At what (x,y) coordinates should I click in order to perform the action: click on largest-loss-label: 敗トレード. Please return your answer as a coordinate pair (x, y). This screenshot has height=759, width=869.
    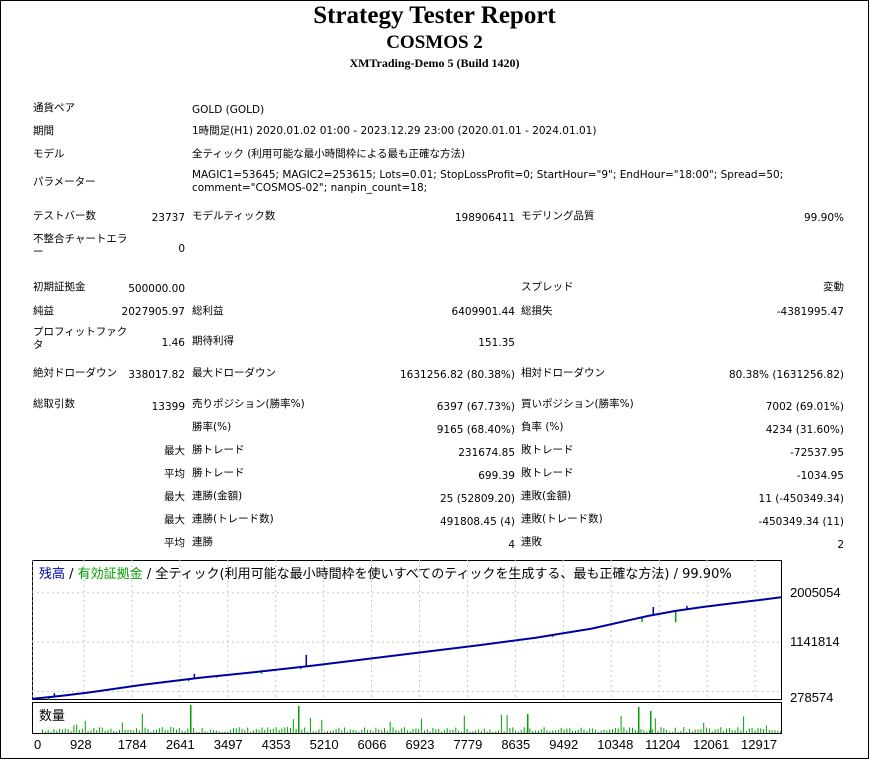
    Looking at the image, I should click on (547, 450).